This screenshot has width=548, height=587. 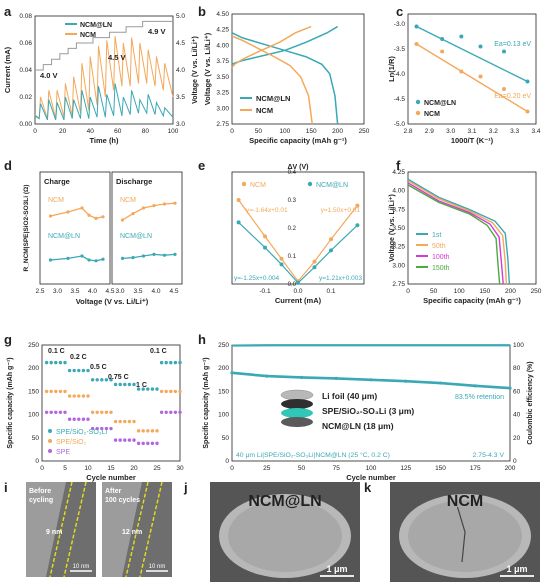 I want to click on panel-h-layer-spe, so click(x=297, y=404).